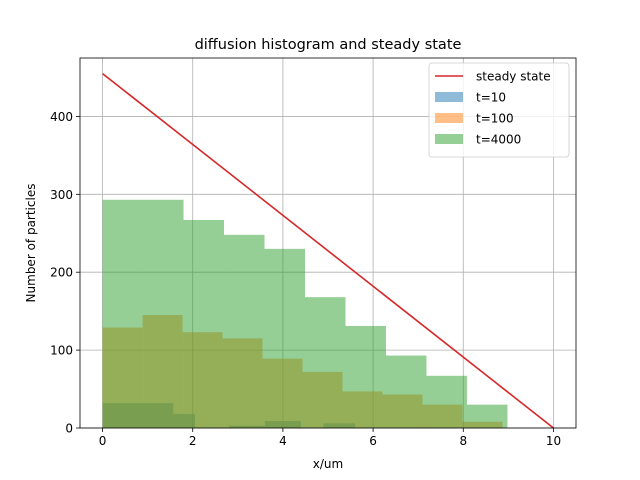 The width and height of the screenshot is (640, 480). I want to click on x-axis-ticks: 0 2 4 6 8 10, so click(330, 438).